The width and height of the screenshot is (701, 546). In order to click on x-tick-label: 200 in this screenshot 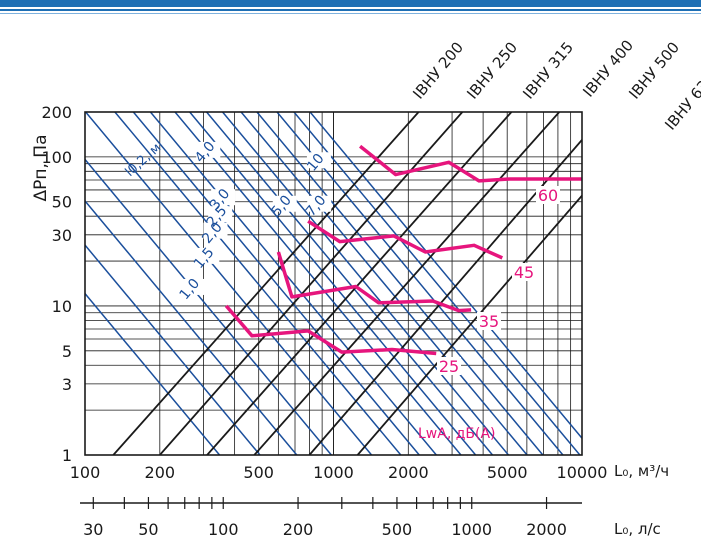, I will do `click(160, 472)`.